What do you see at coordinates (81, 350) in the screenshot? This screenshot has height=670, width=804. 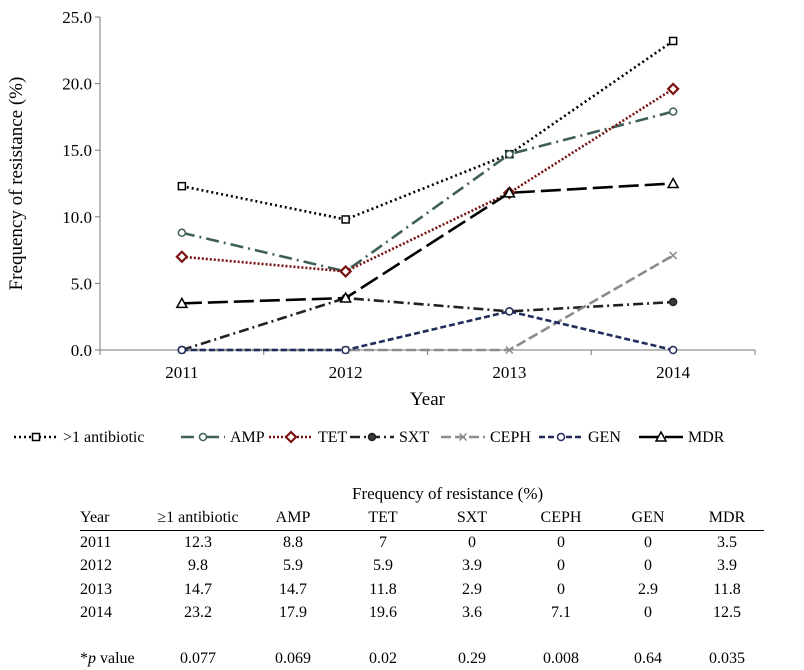 I see `y-tick-label: 0.0` at bounding box center [81, 350].